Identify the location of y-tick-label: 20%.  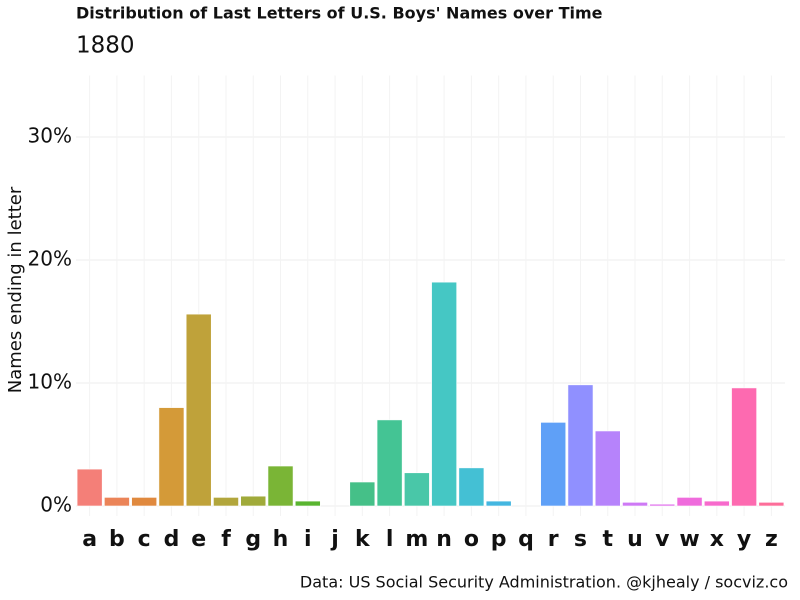
(50, 259).